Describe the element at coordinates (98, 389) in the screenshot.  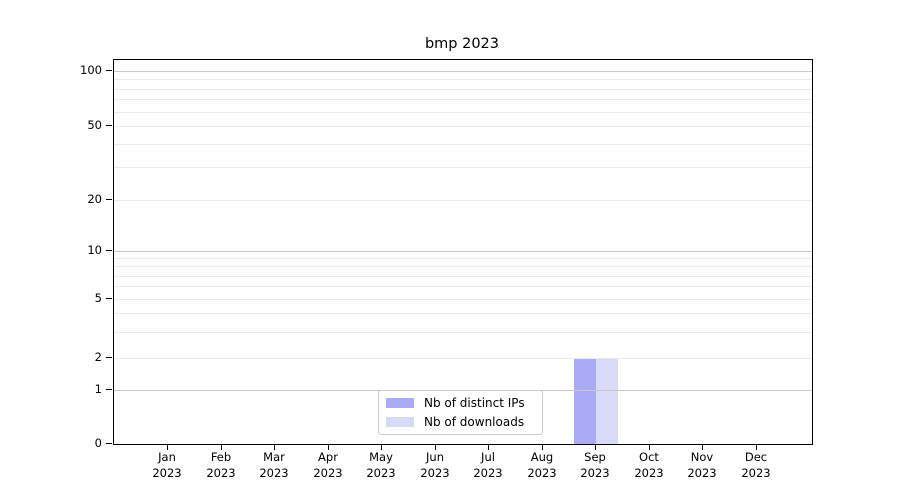
I see `y-tick-label-1: 1` at that location.